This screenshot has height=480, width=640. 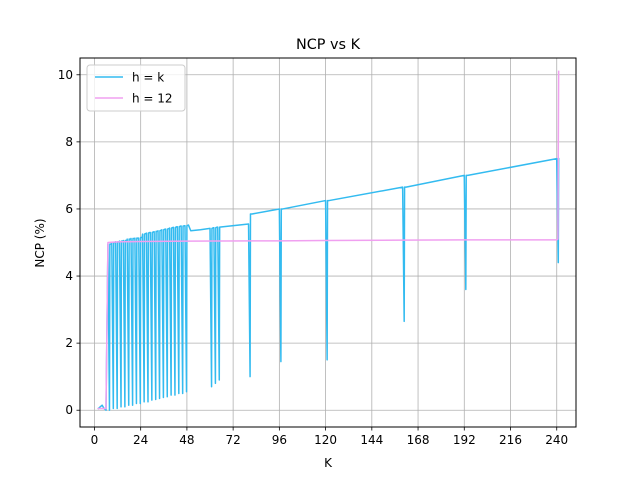 What do you see at coordinates (140, 440) in the screenshot?
I see `x-tick-label: 24` at bounding box center [140, 440].